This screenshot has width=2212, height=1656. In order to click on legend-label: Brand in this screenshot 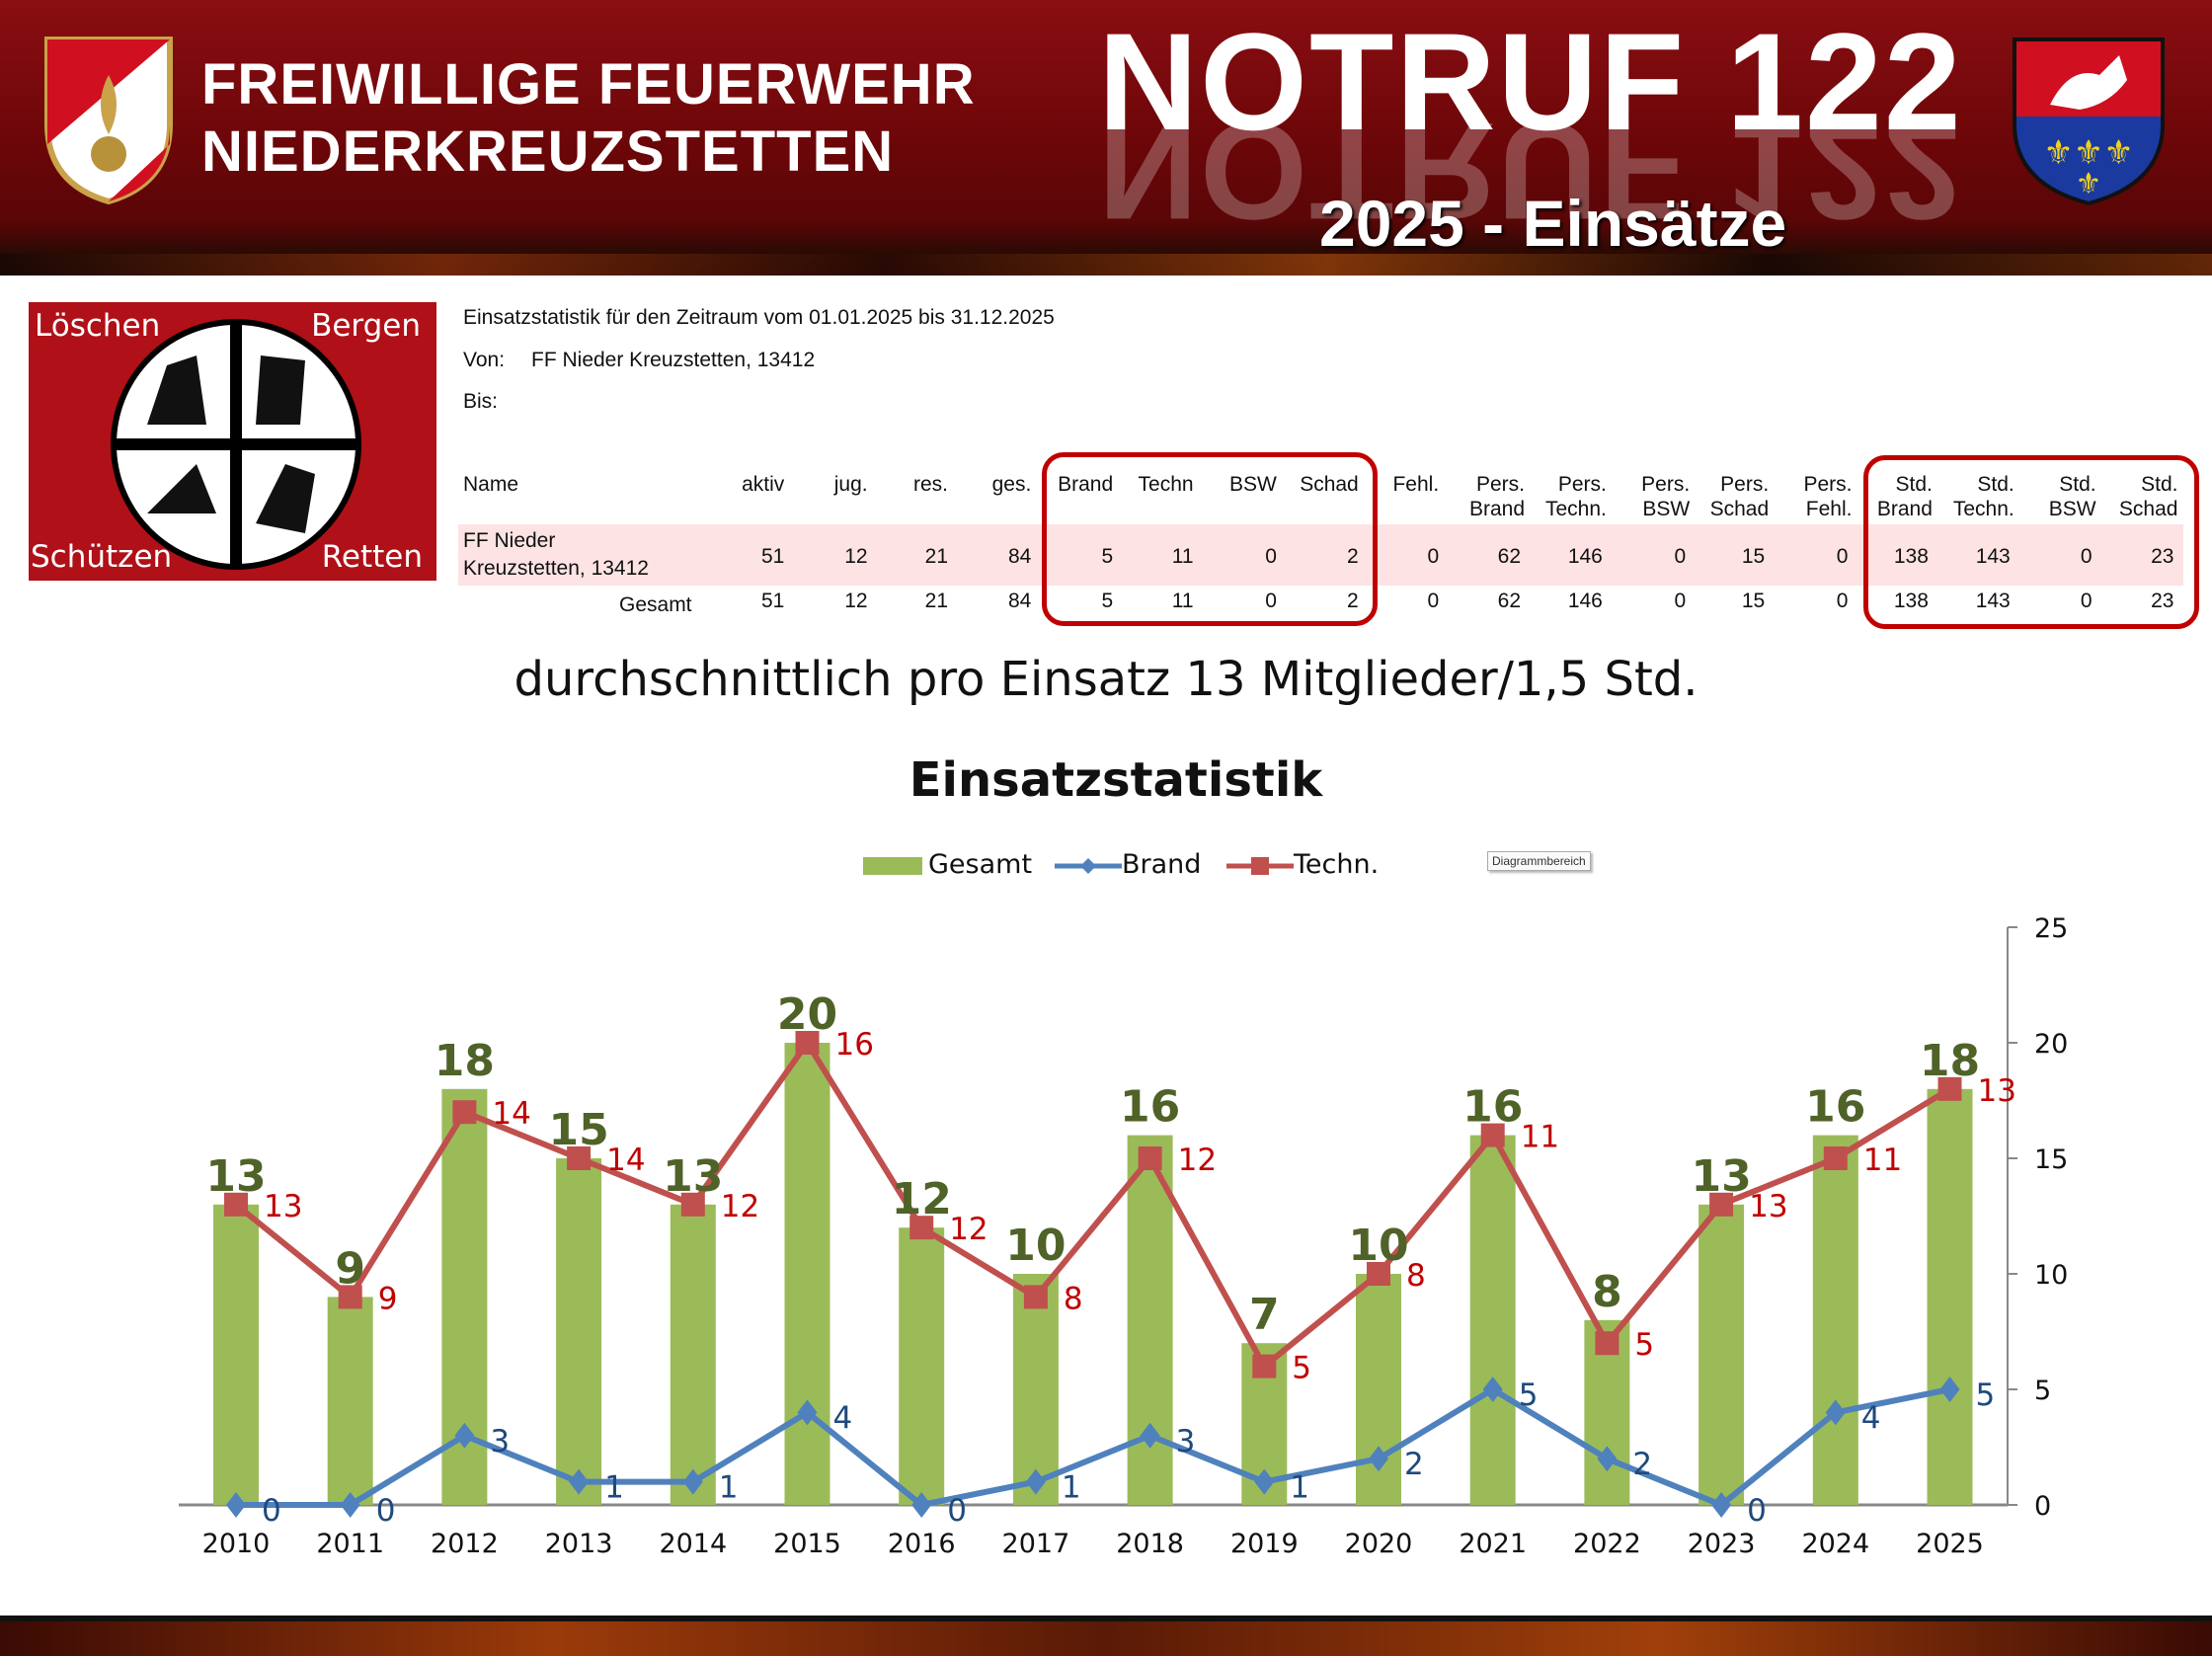, I will do `click(1162, 864)`.